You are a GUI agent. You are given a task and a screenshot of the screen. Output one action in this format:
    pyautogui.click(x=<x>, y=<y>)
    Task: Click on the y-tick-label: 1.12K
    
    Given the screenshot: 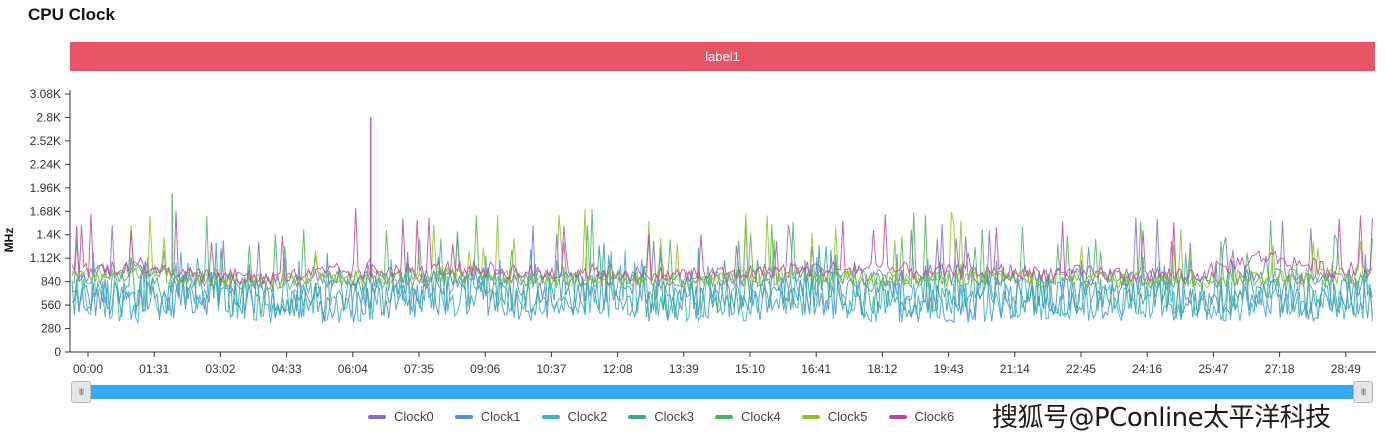 What is the action you would take?
    pyautogui.click(x=45, y=258)
    